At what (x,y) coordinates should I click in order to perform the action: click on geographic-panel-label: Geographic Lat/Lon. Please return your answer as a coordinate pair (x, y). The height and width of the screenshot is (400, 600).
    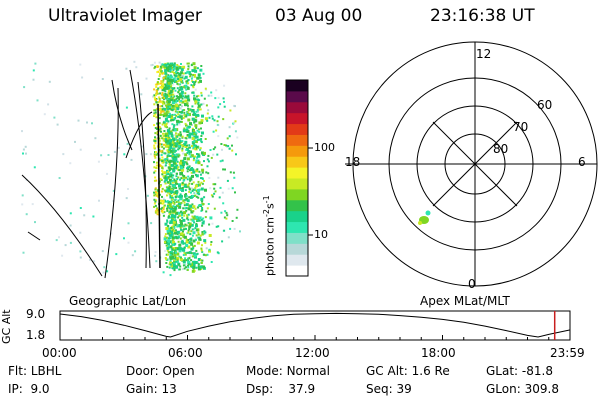
    Looking at the image, I should click on (128, 301).